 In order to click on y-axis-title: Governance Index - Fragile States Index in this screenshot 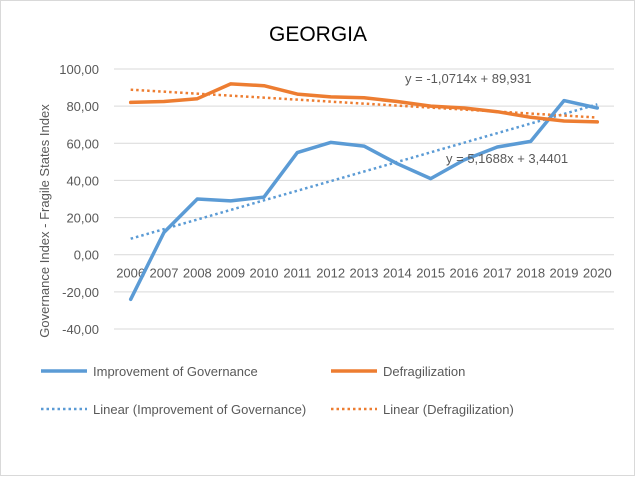, I will do `click(44, 221)`.